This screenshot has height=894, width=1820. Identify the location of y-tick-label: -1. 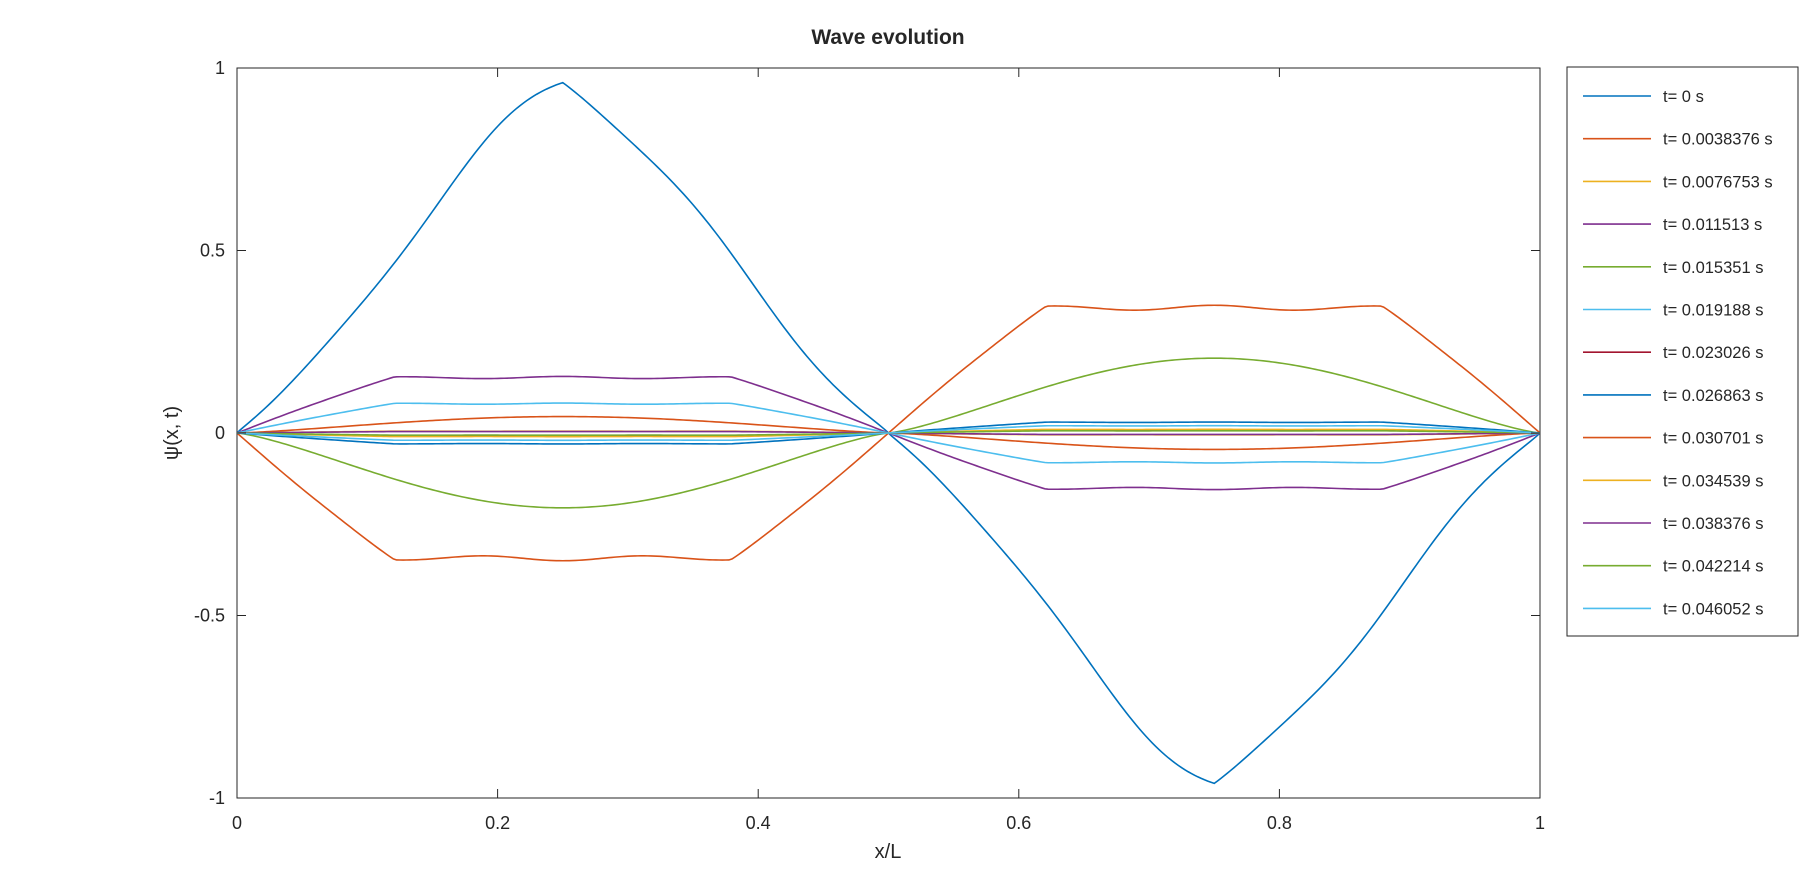
(217, 798).